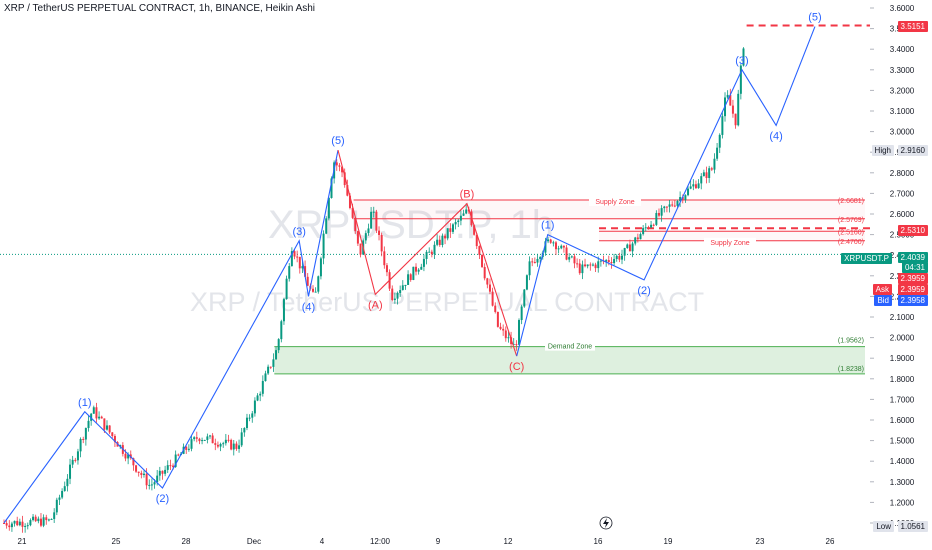  I want to click on supply-zone-label: Supply Zone, so click(614, 202).